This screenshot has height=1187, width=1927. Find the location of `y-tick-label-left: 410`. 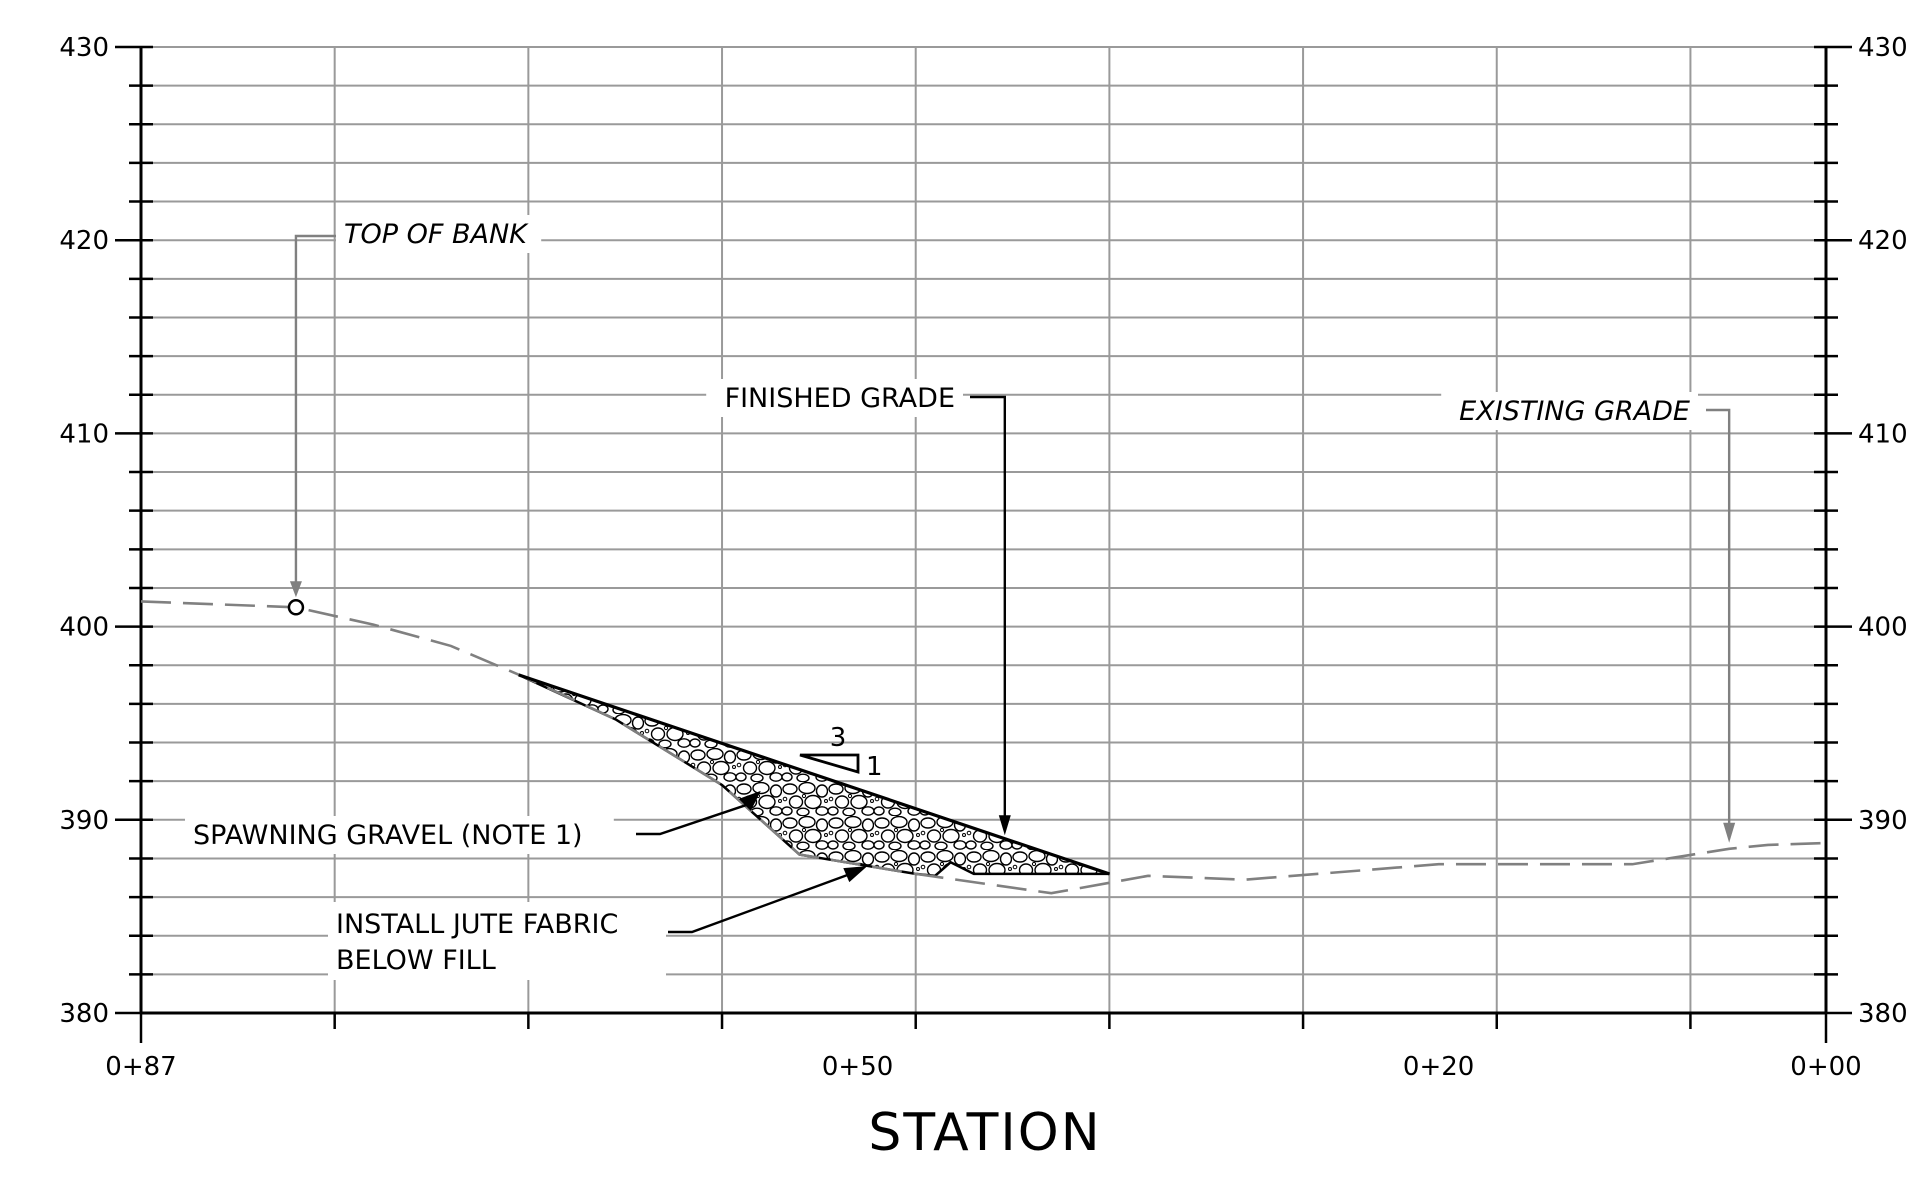

y-tick-label-left: 410 is located at coordinates (84, 434).